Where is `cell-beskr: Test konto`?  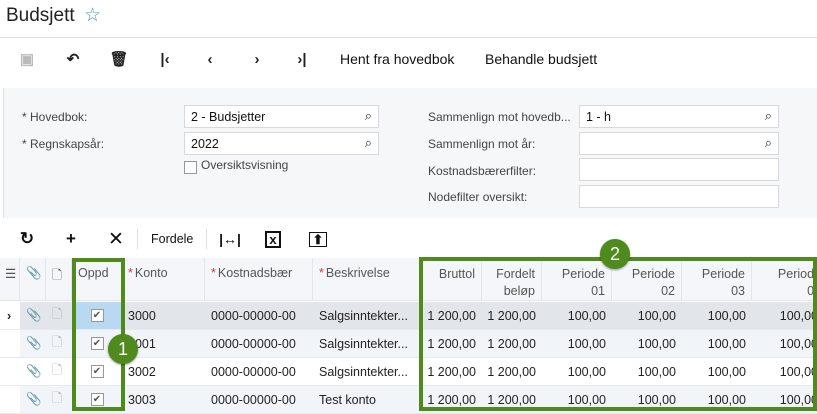 cell-beskr: Test konto is located at coordinates (347, 399).